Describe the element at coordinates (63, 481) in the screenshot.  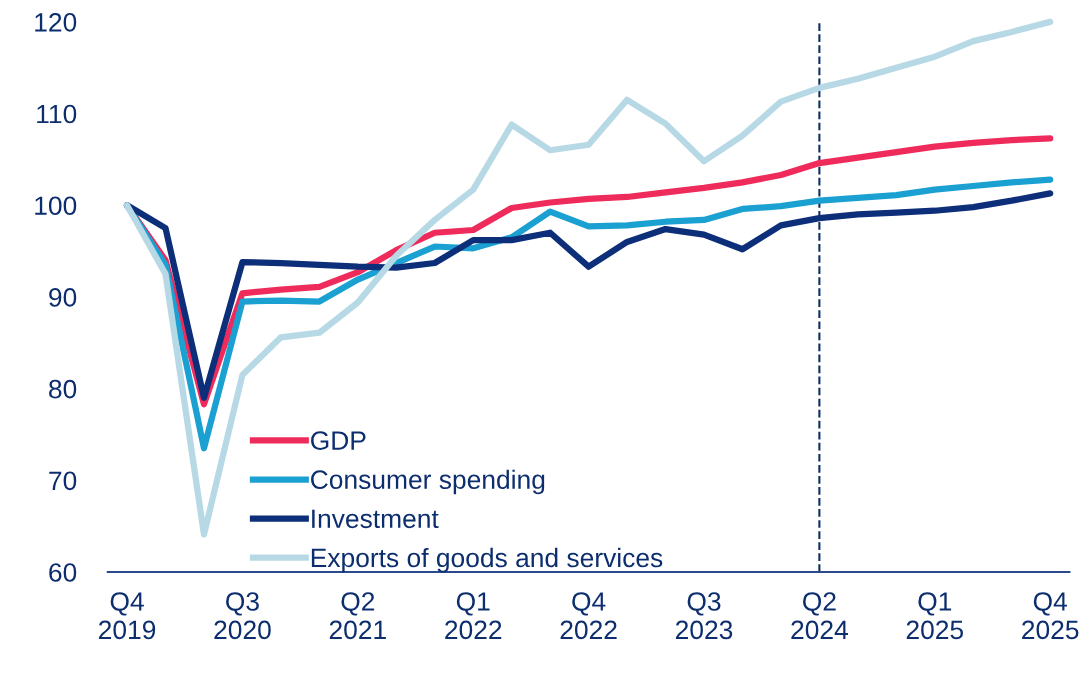
I see `y-tick-label: 70` at that location.